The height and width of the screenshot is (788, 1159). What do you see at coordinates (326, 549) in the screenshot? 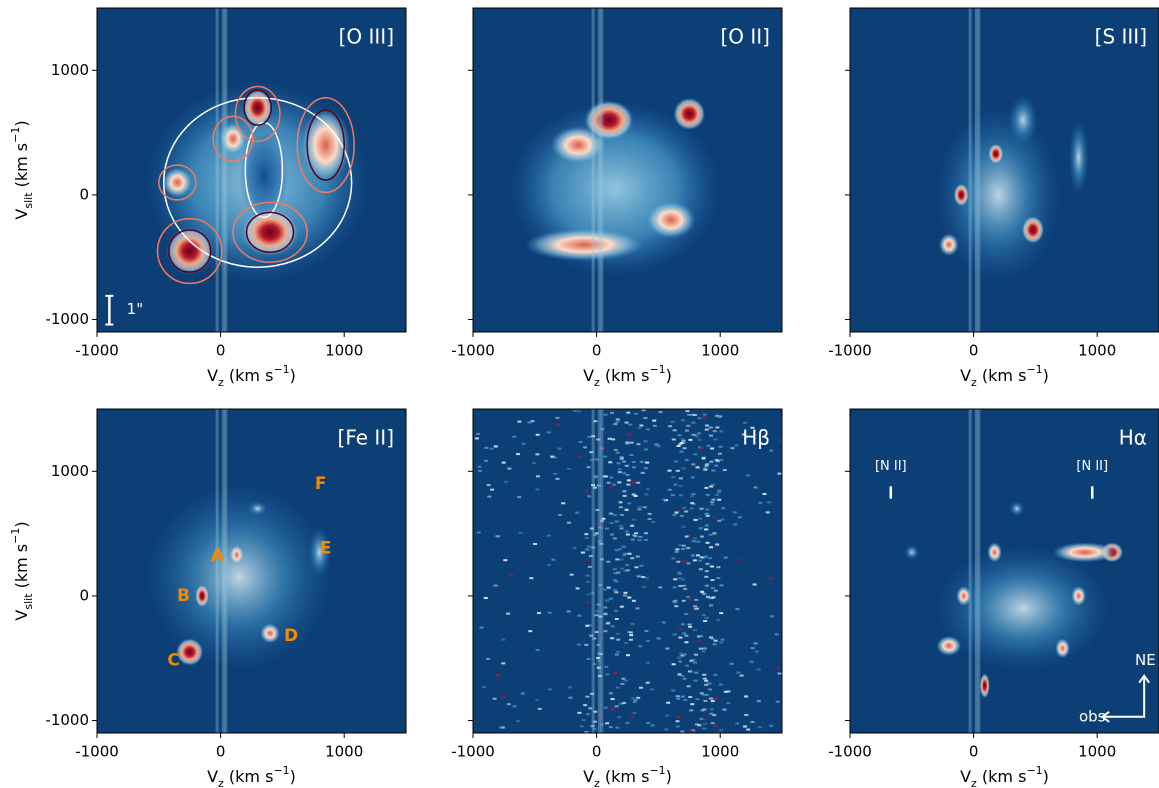
I see `annotation: E` at bounding box center [326, 549].